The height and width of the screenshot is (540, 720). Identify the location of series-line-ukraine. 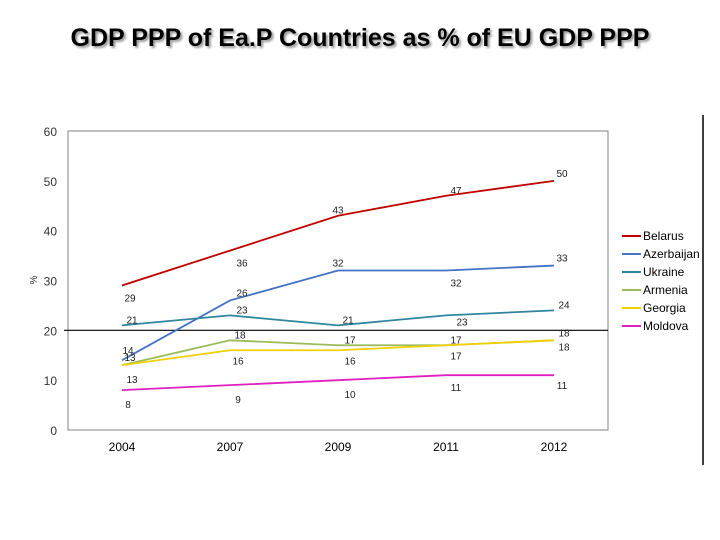
(338, 318).